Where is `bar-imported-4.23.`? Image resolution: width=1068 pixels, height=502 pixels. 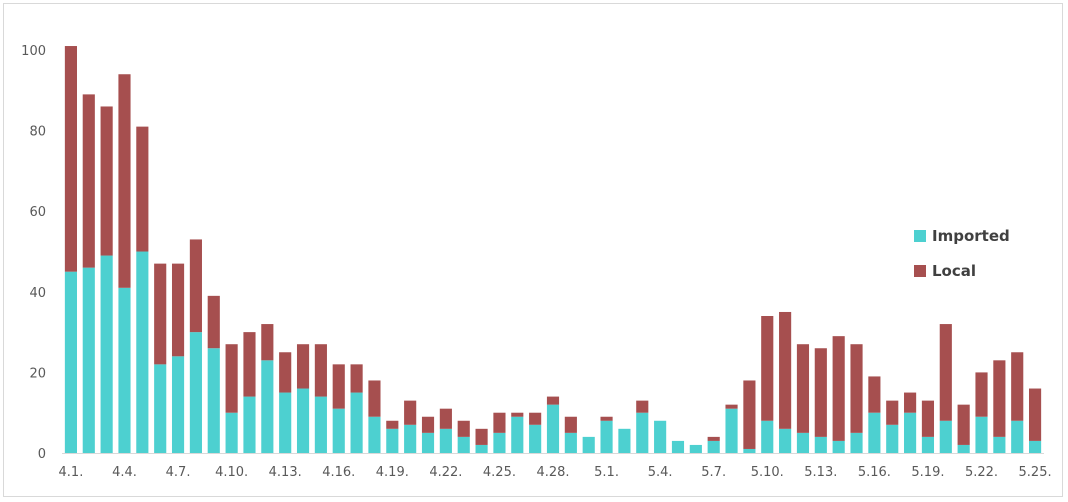 bar-imported-4.23. is located at coordinates (463, 444).